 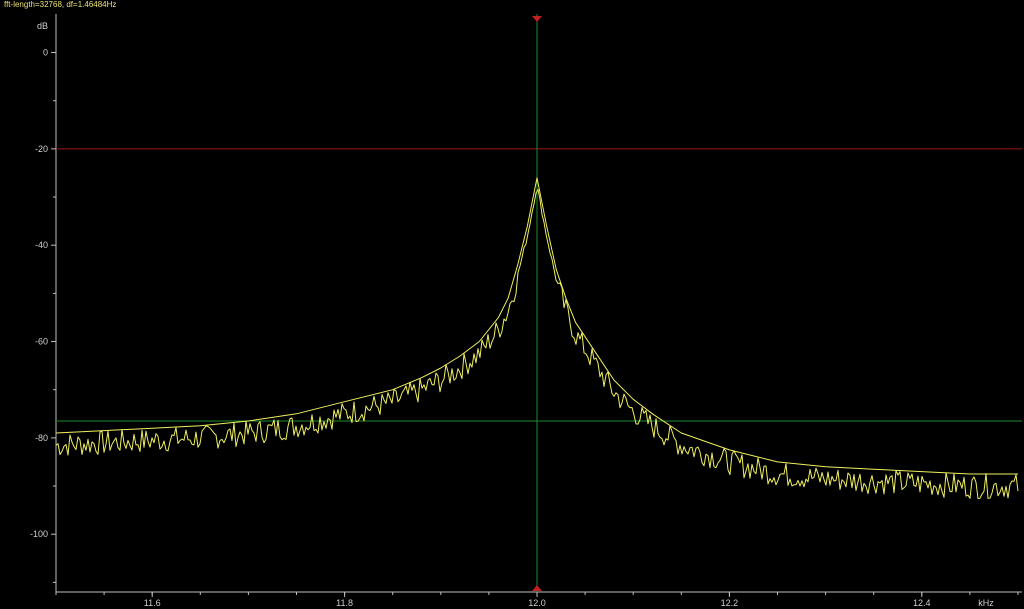 I want to click on y-tick-label: -100, so click(x=39, y=534).